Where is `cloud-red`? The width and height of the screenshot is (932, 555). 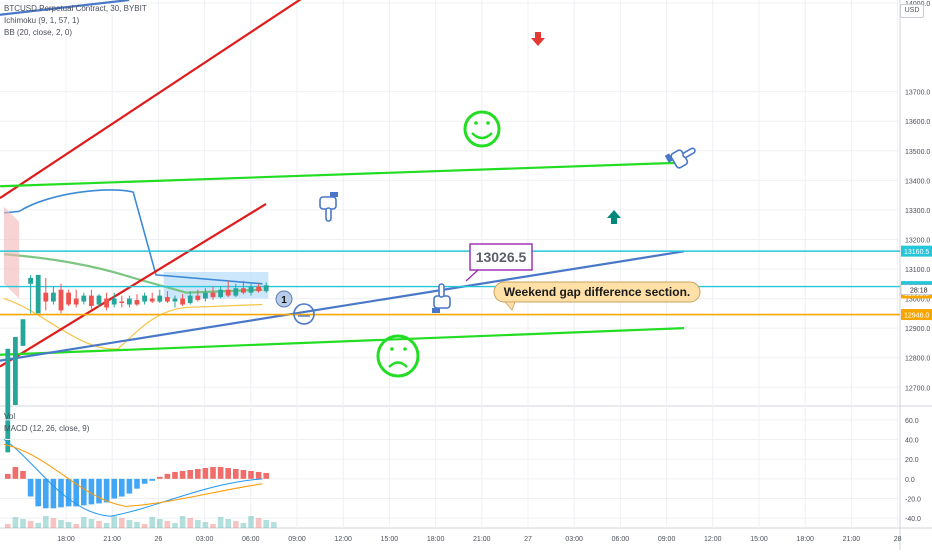
cloud-red is located at coordinates (12, 252).